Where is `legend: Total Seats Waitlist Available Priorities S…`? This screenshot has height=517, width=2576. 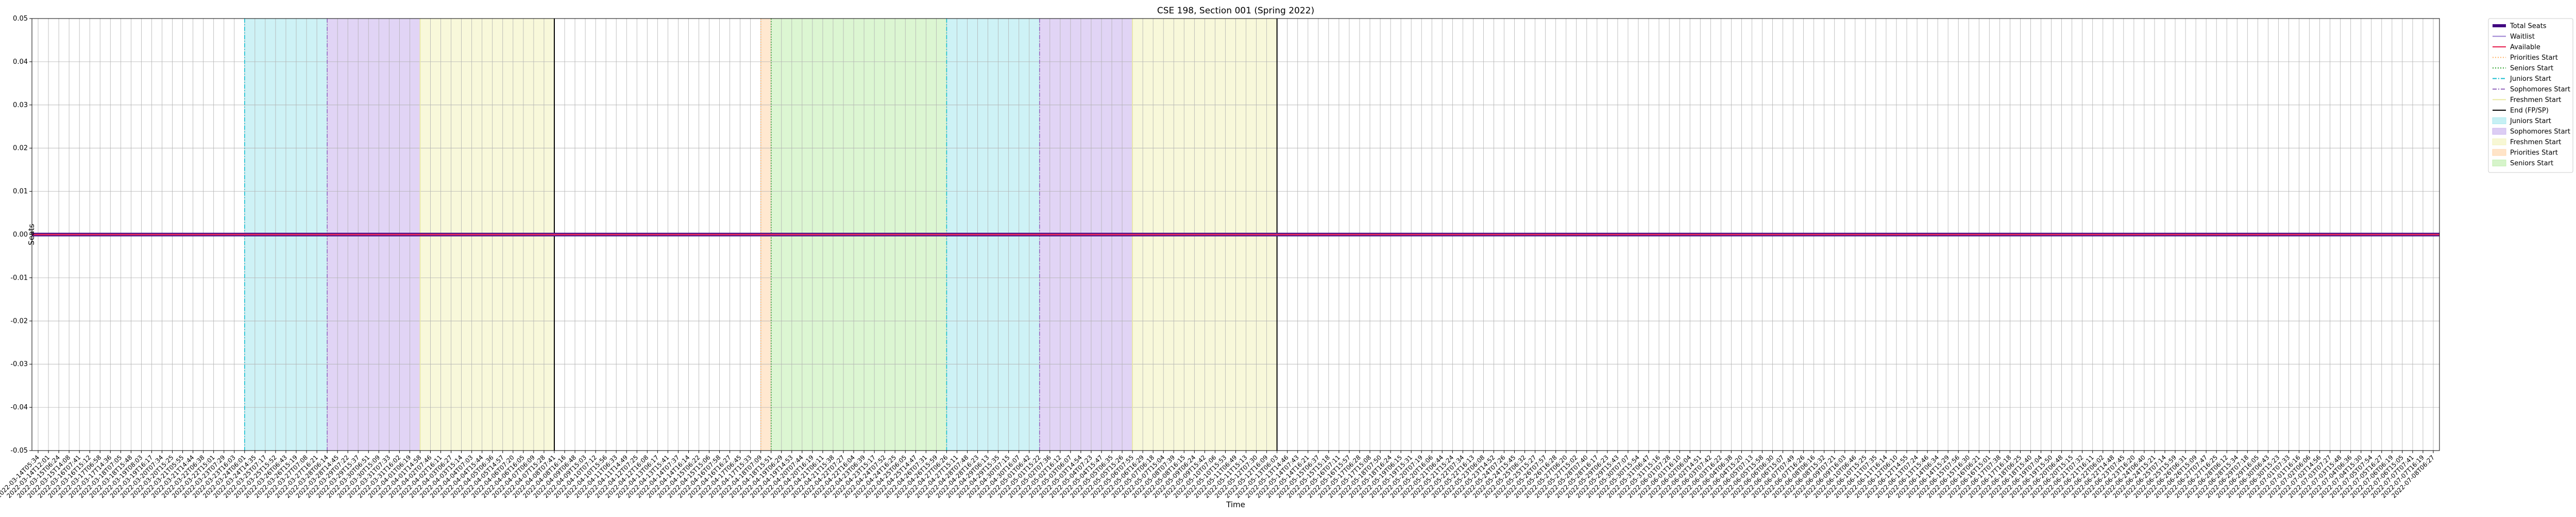 legend: Total Seats Waitlist Available Priorities S… is located at coordinates (2530, 95).